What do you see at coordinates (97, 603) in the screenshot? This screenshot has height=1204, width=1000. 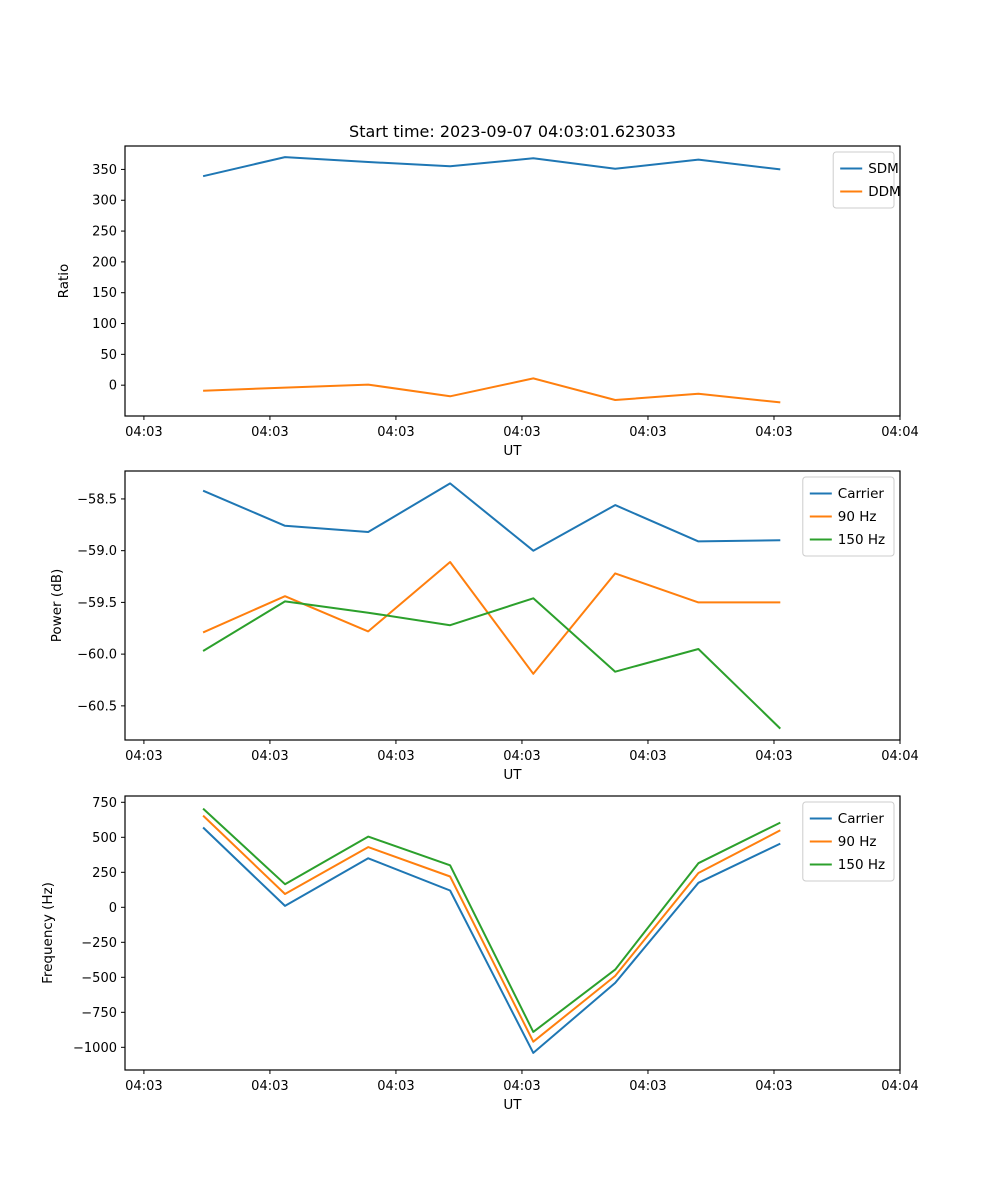 I see `y-tick-label: −59.5` at bounding box center [97, 603].